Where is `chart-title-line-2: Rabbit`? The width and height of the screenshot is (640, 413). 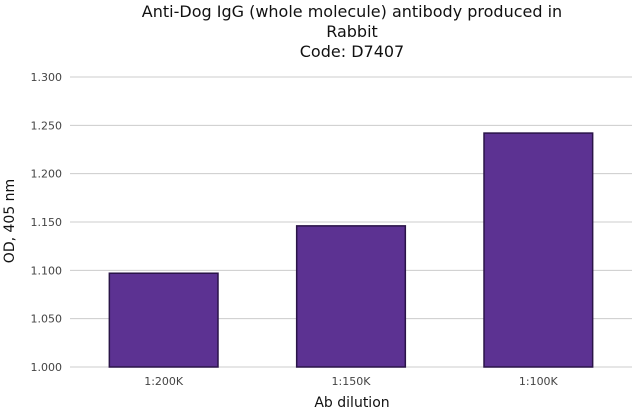
chart-title-line-2: Rabbit is located at coordinates (352, 31).